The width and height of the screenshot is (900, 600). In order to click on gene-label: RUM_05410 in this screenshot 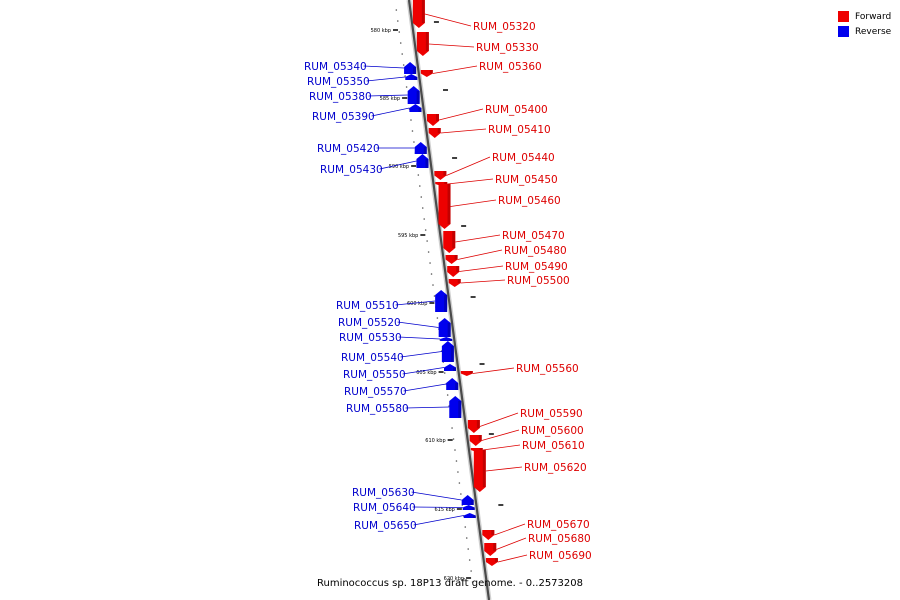, I will do `click(519, 130)`.